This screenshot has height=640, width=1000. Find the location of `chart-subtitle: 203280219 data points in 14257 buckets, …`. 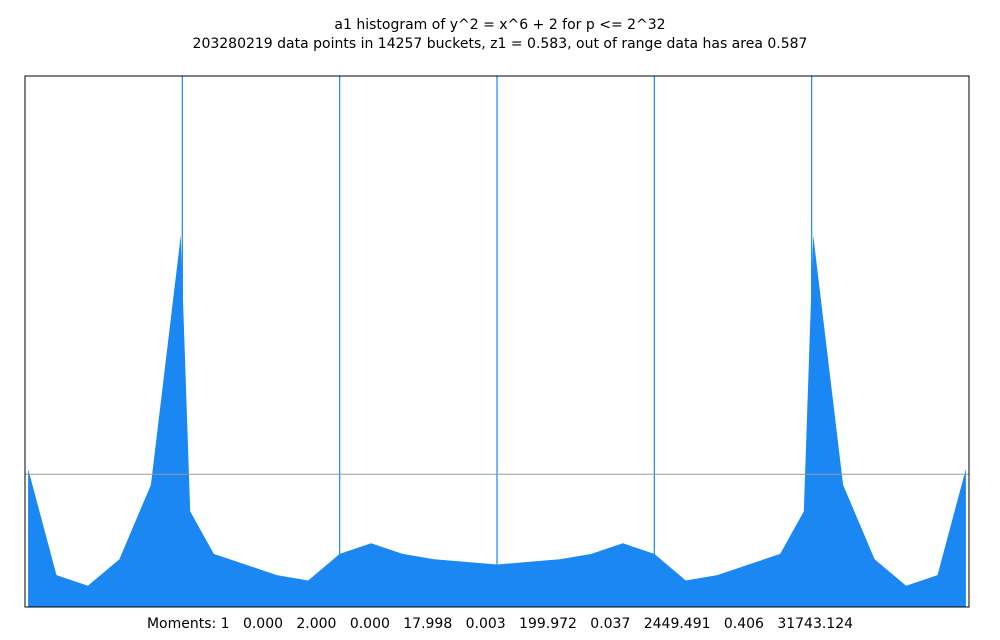

chart-subtitle: 203280219 data points in 14257 buckets, … is located at coordinates (500, 44).